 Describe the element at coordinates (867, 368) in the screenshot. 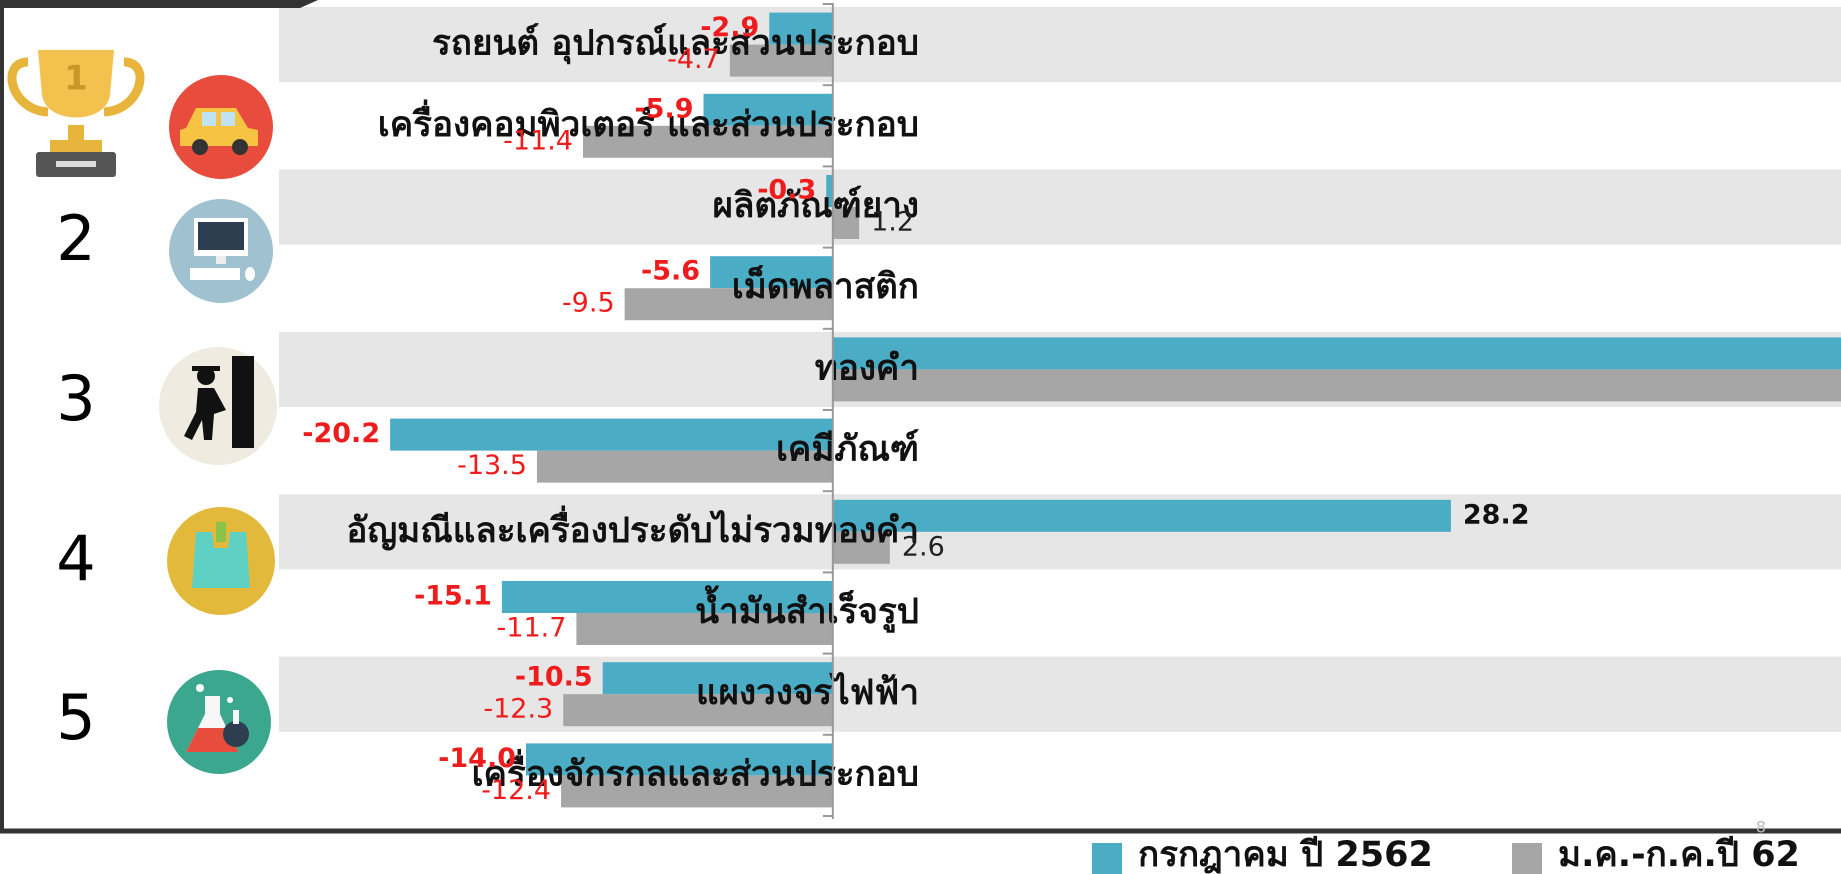

I see `category-label: ทองคำ` at that location.